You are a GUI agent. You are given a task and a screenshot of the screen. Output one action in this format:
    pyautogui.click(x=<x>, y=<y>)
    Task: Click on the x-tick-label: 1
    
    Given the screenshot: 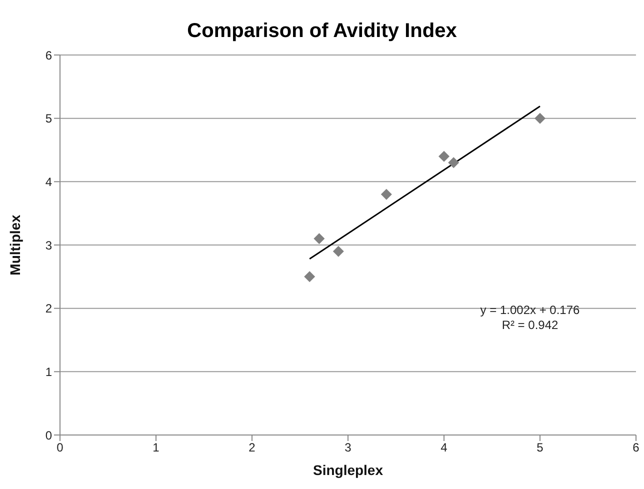 What is the action you would take?
    pyautogui.click(x=156, y=447)
    